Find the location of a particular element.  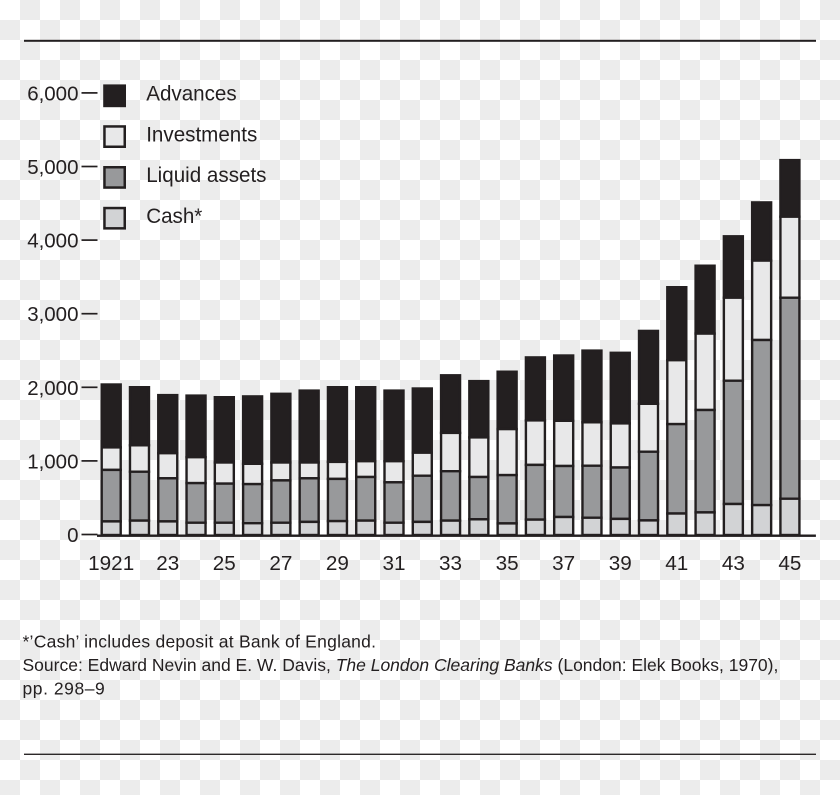

svg-text: 29 is located at coordinates (337, 563).